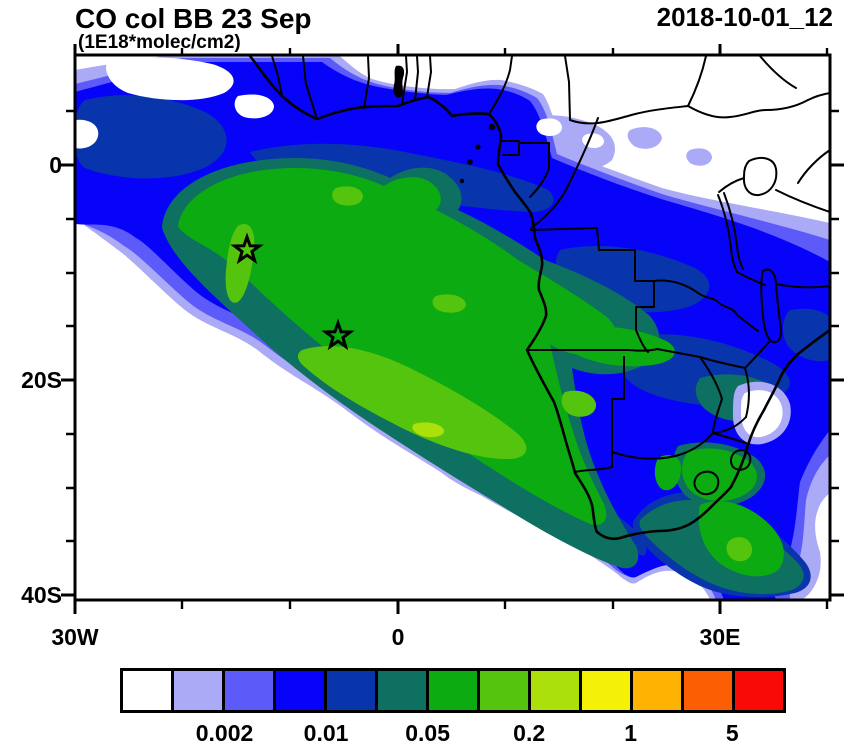 This screenshot has width=850, height=755. I want to click on lake-malawi-outline, so click(771, 306).